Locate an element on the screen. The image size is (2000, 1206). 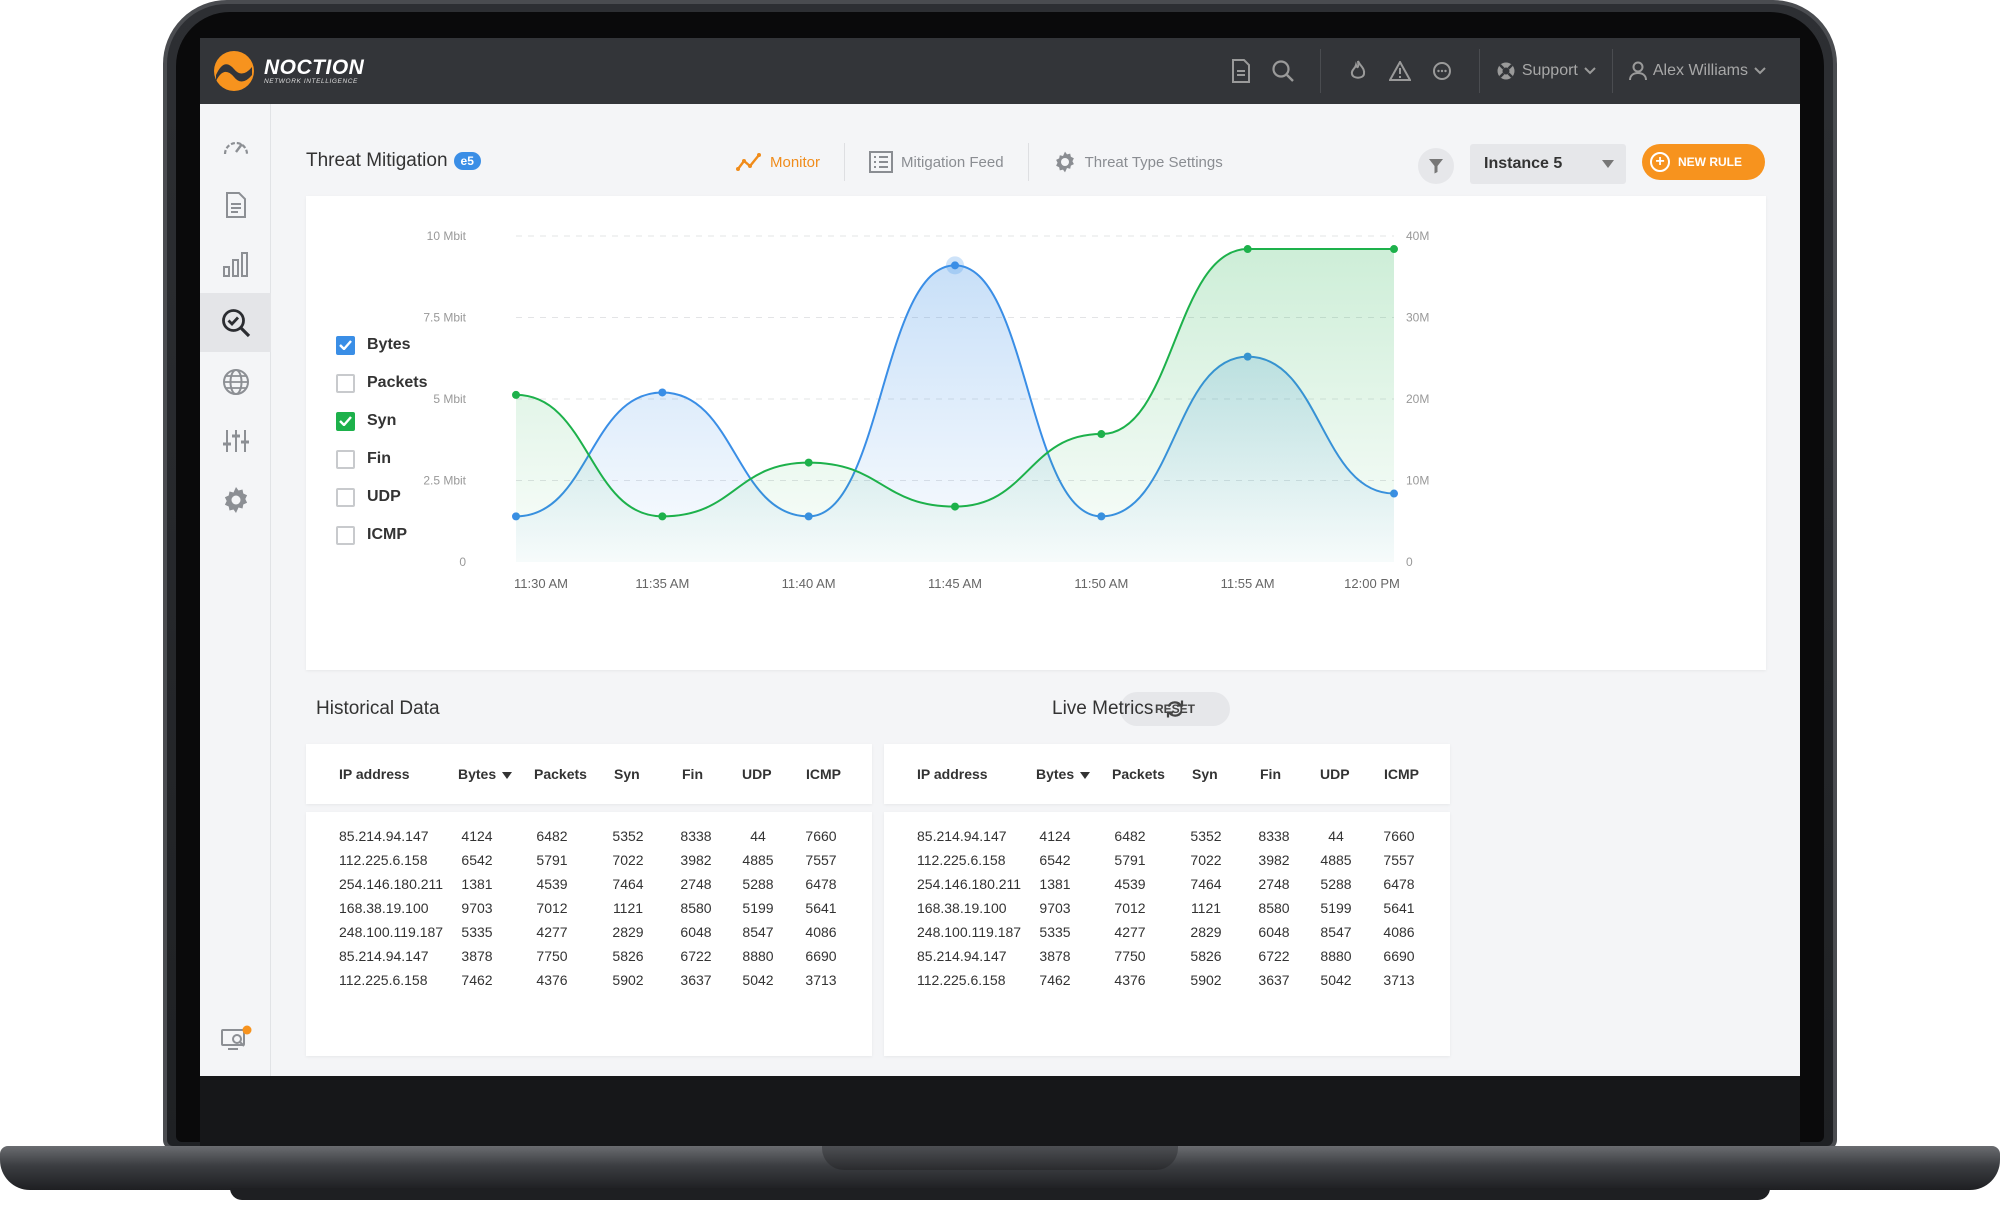
legend-item-icmp: ICMP is located at coordinates (382, 535).